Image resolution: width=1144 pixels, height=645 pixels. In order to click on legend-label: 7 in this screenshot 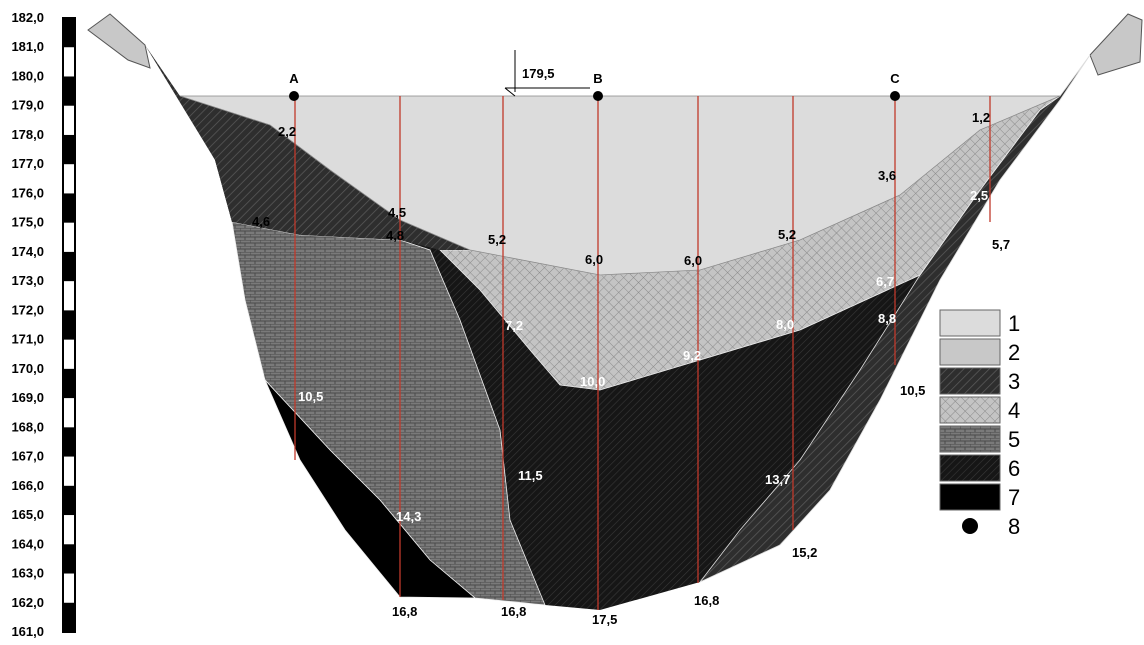, I will do `click(1014, 497)`.